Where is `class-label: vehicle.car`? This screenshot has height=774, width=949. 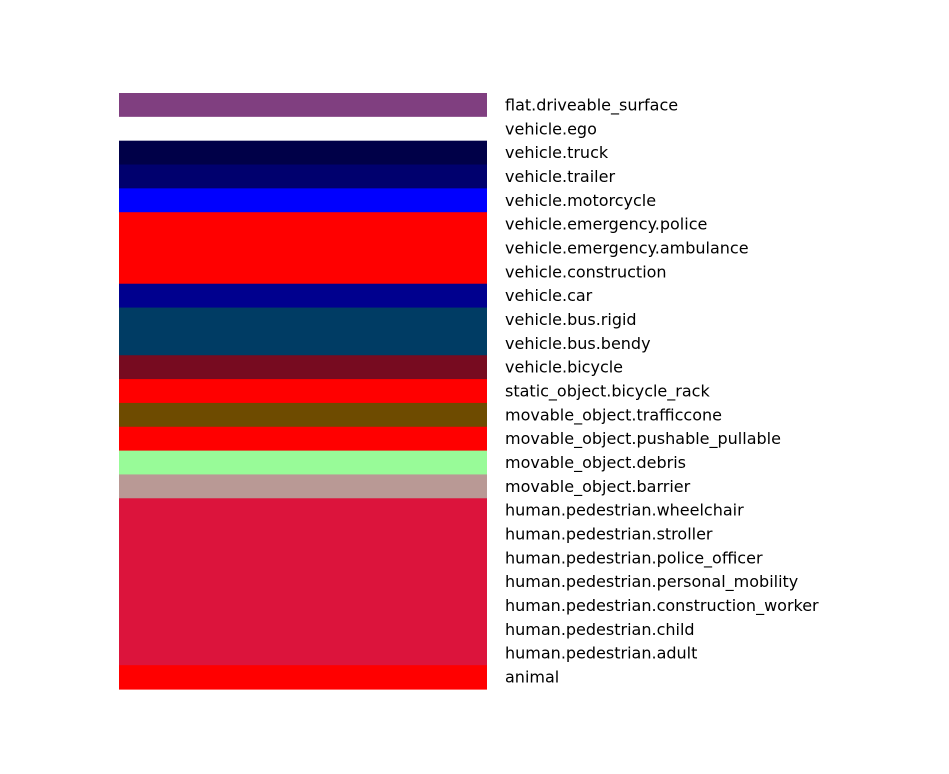 class-label: vehicle.car is located at coordinates (549, 295).